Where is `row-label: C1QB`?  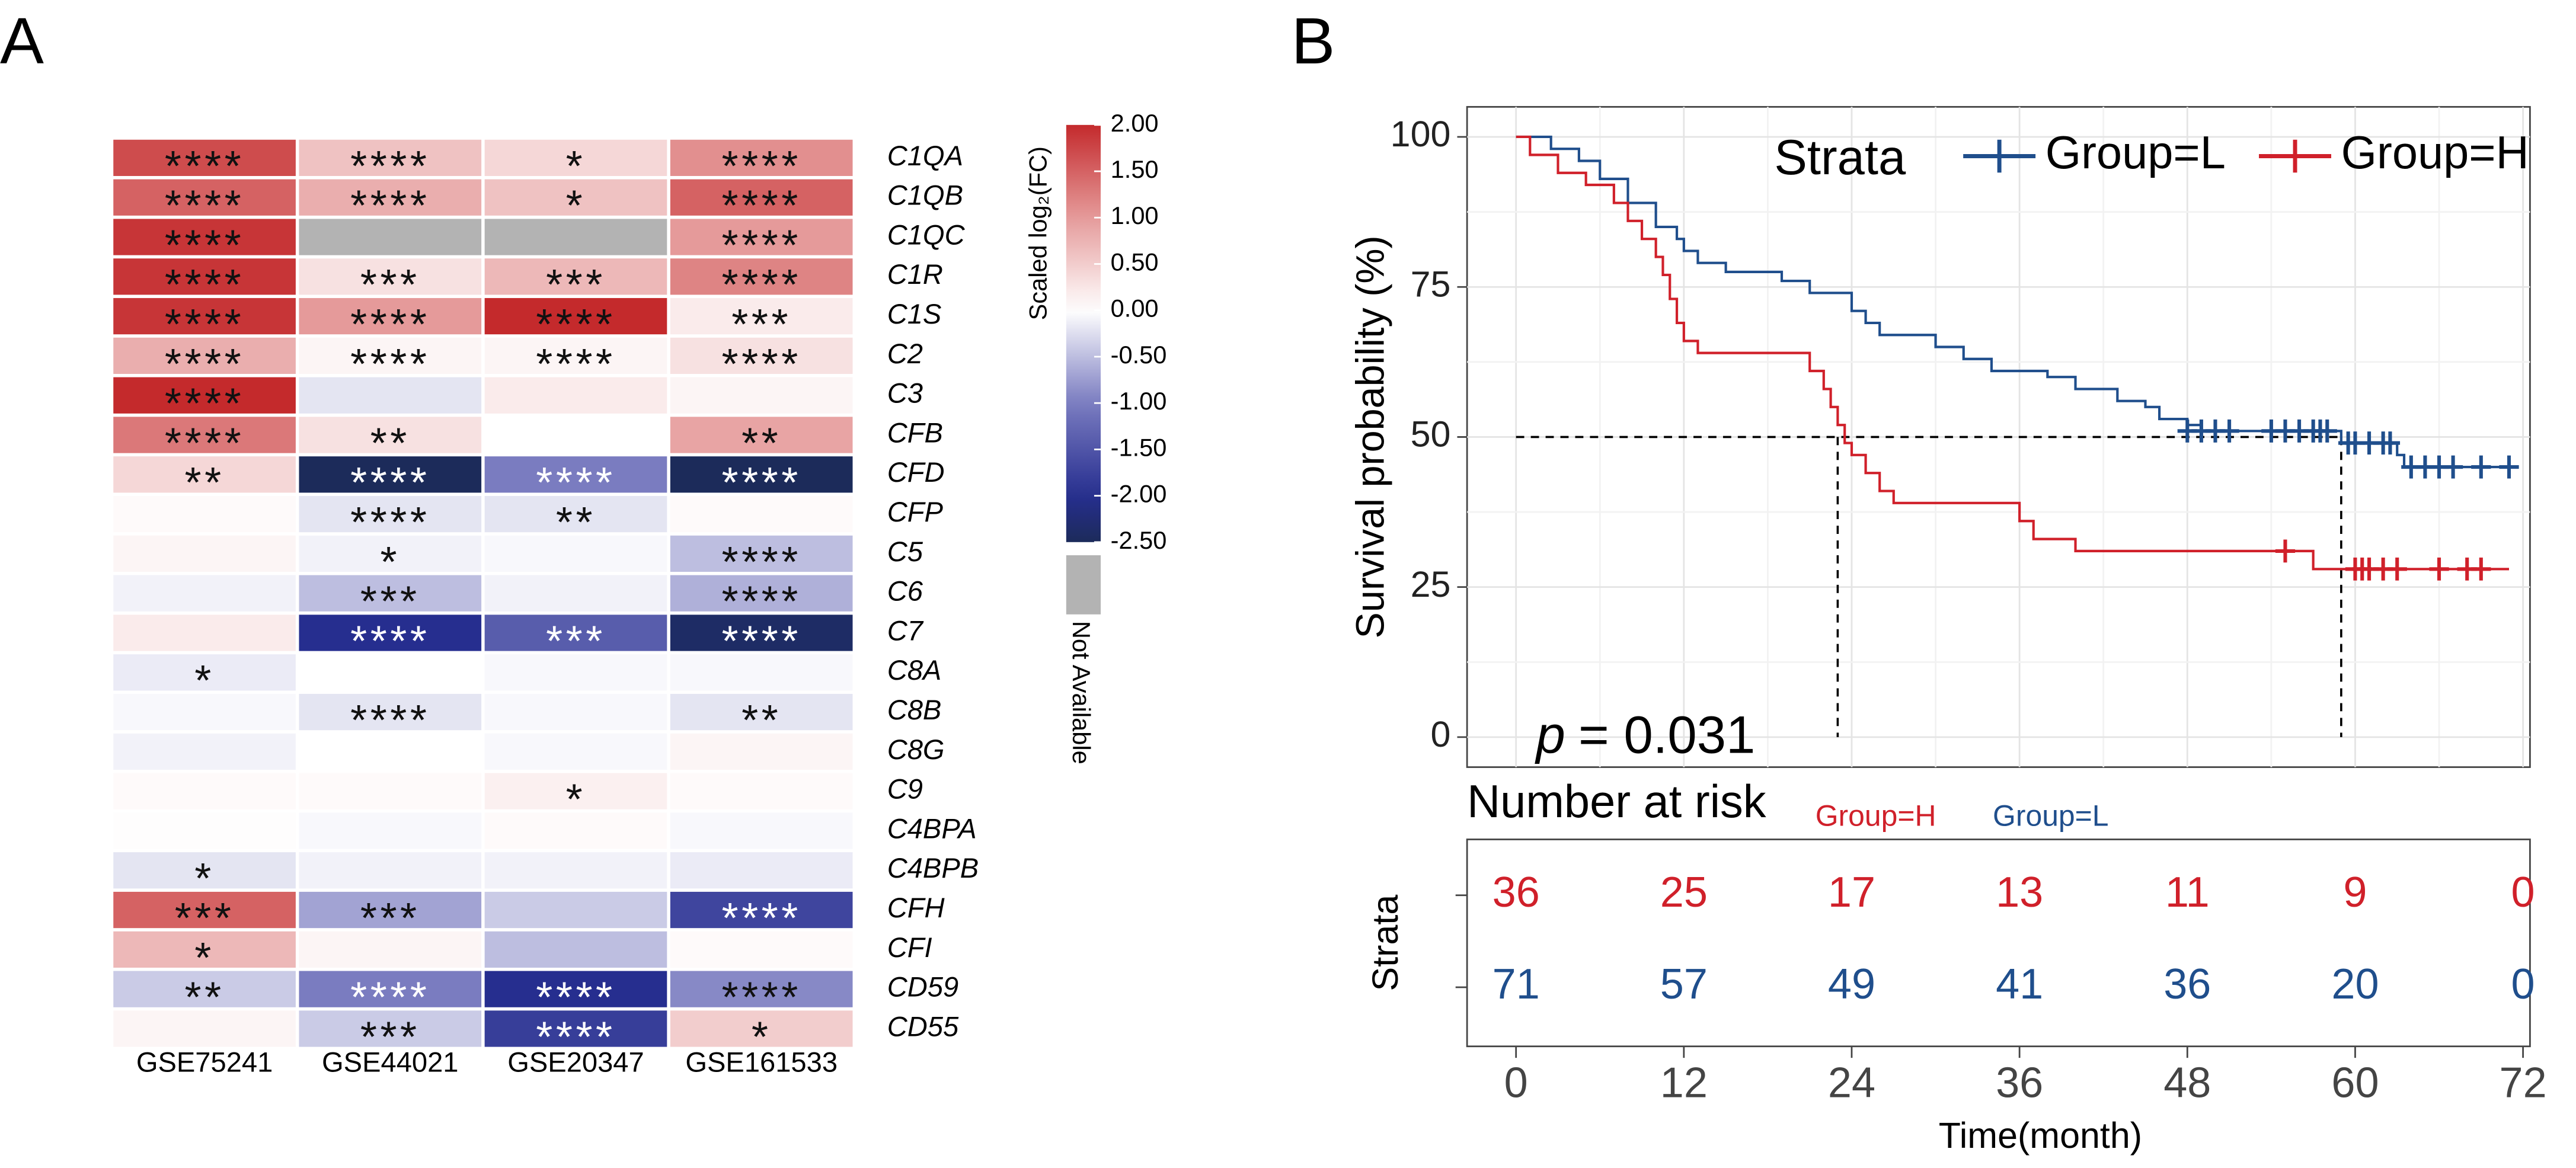 row-label: C1QB is located at coordinates (925, 195).